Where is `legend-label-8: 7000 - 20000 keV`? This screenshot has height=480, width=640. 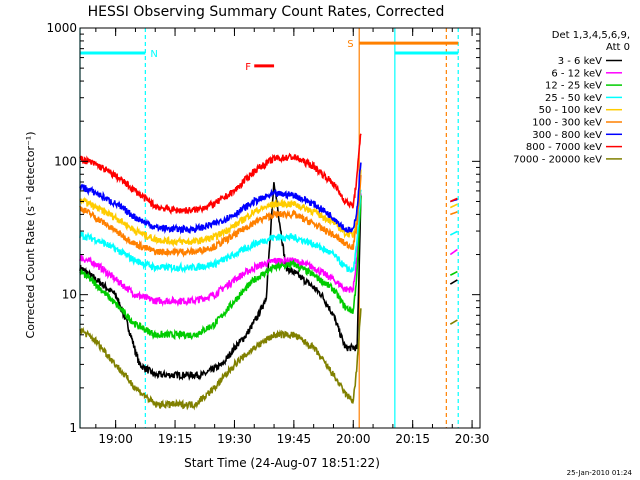
legend-label-8: 7000 - 20000 keV is located at coordinates (557, 159).